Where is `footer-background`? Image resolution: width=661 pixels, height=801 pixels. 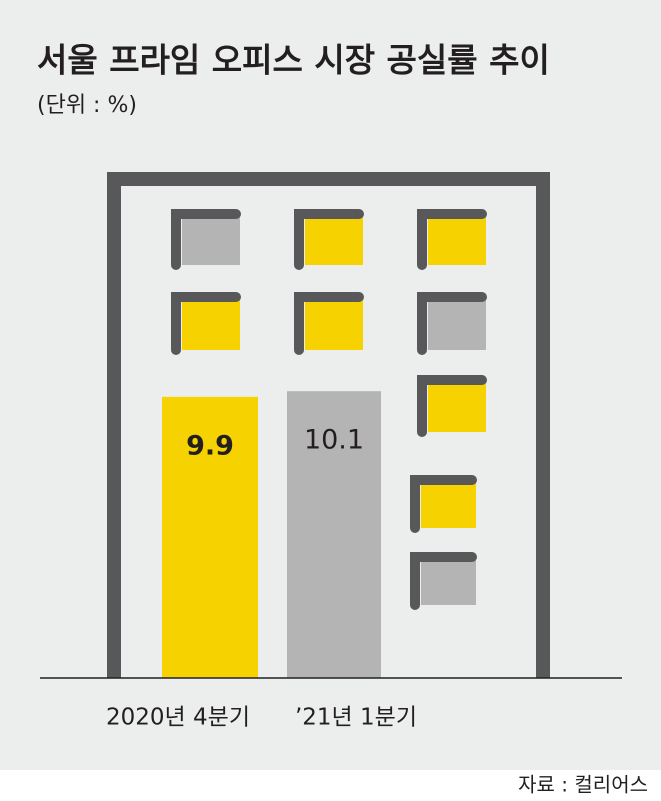 footer-background is located at coordinates (330, 785).